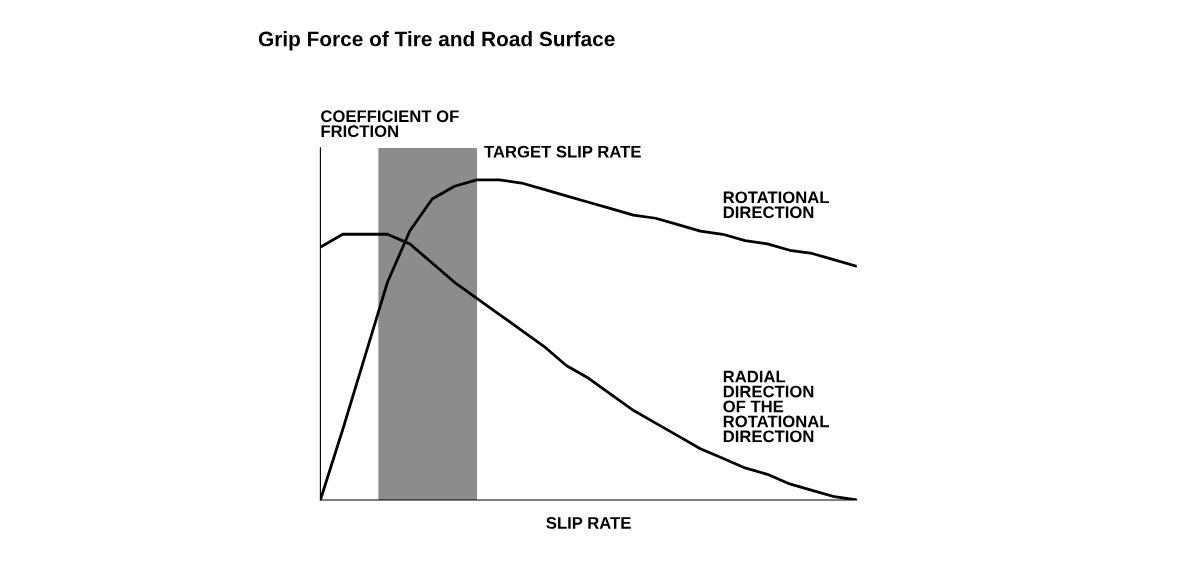 The image size is (1200, 582). I want to click on y-axis-title: COEFFICIENT OF FRICTION, so click(390, 124).